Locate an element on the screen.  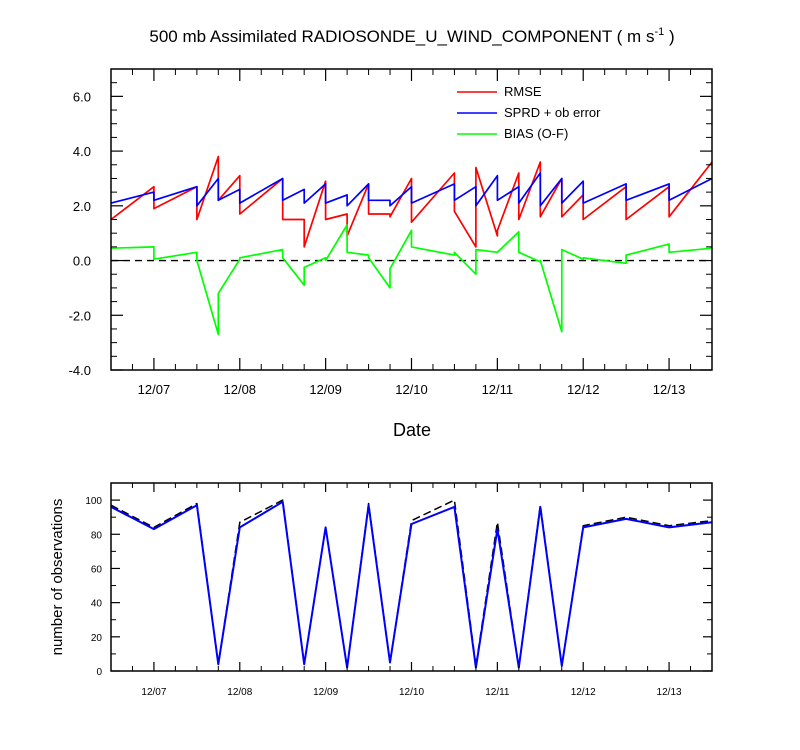
y-tick-label: 4.0 is located at coordinates (82, 151).